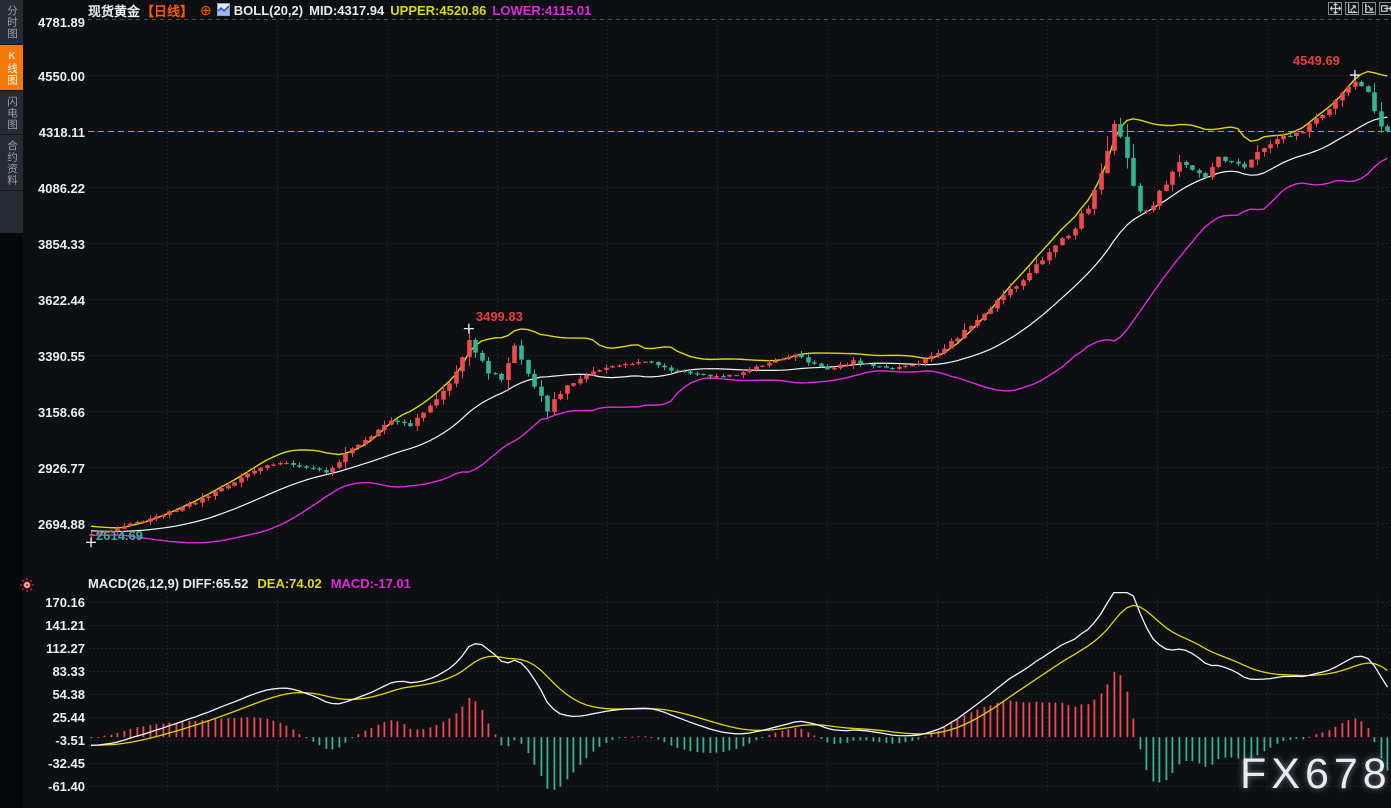  Describe the element at coordinates (61, 22) in the screenshot. I see `price-axis-label: 4781.89` at that location.